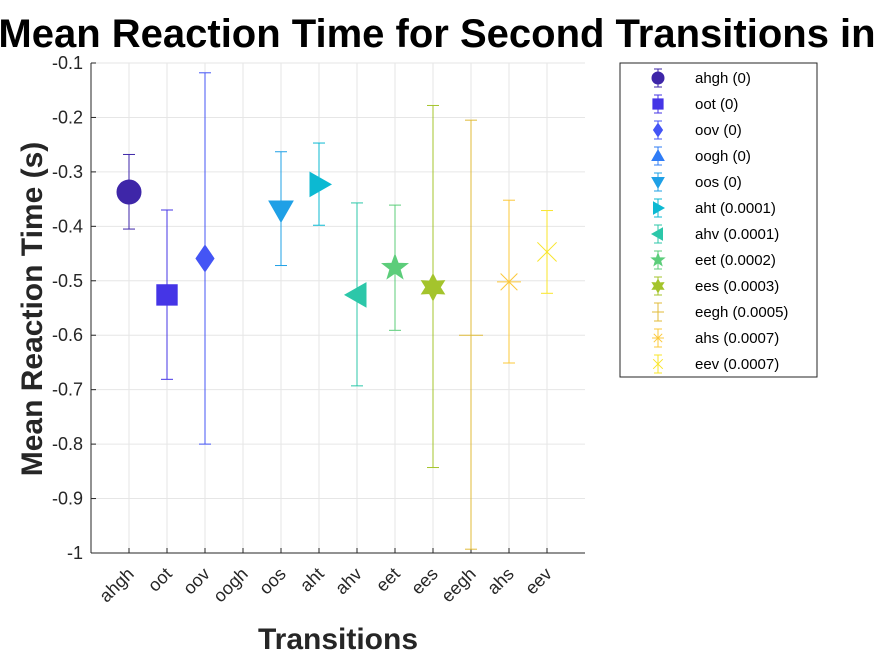 This screenshot has width=875, height=656. What do you see at coordinates (196, 581) in the screenshot?
I see `x-tick-label: oov` at bounding box center [196, 581].